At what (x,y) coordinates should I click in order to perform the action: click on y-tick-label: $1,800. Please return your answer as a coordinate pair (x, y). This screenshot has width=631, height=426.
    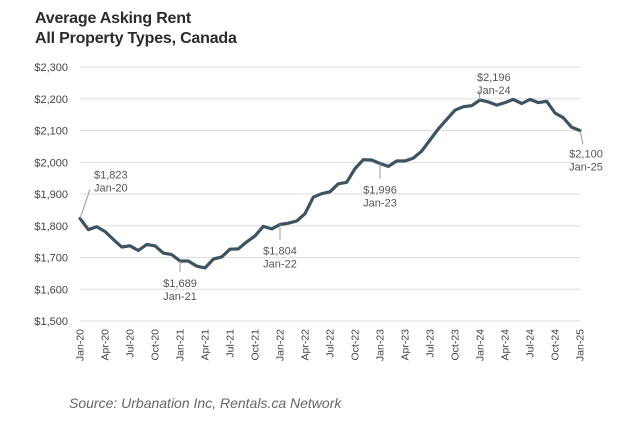
    Looking at the image, I should click on (51, 227).